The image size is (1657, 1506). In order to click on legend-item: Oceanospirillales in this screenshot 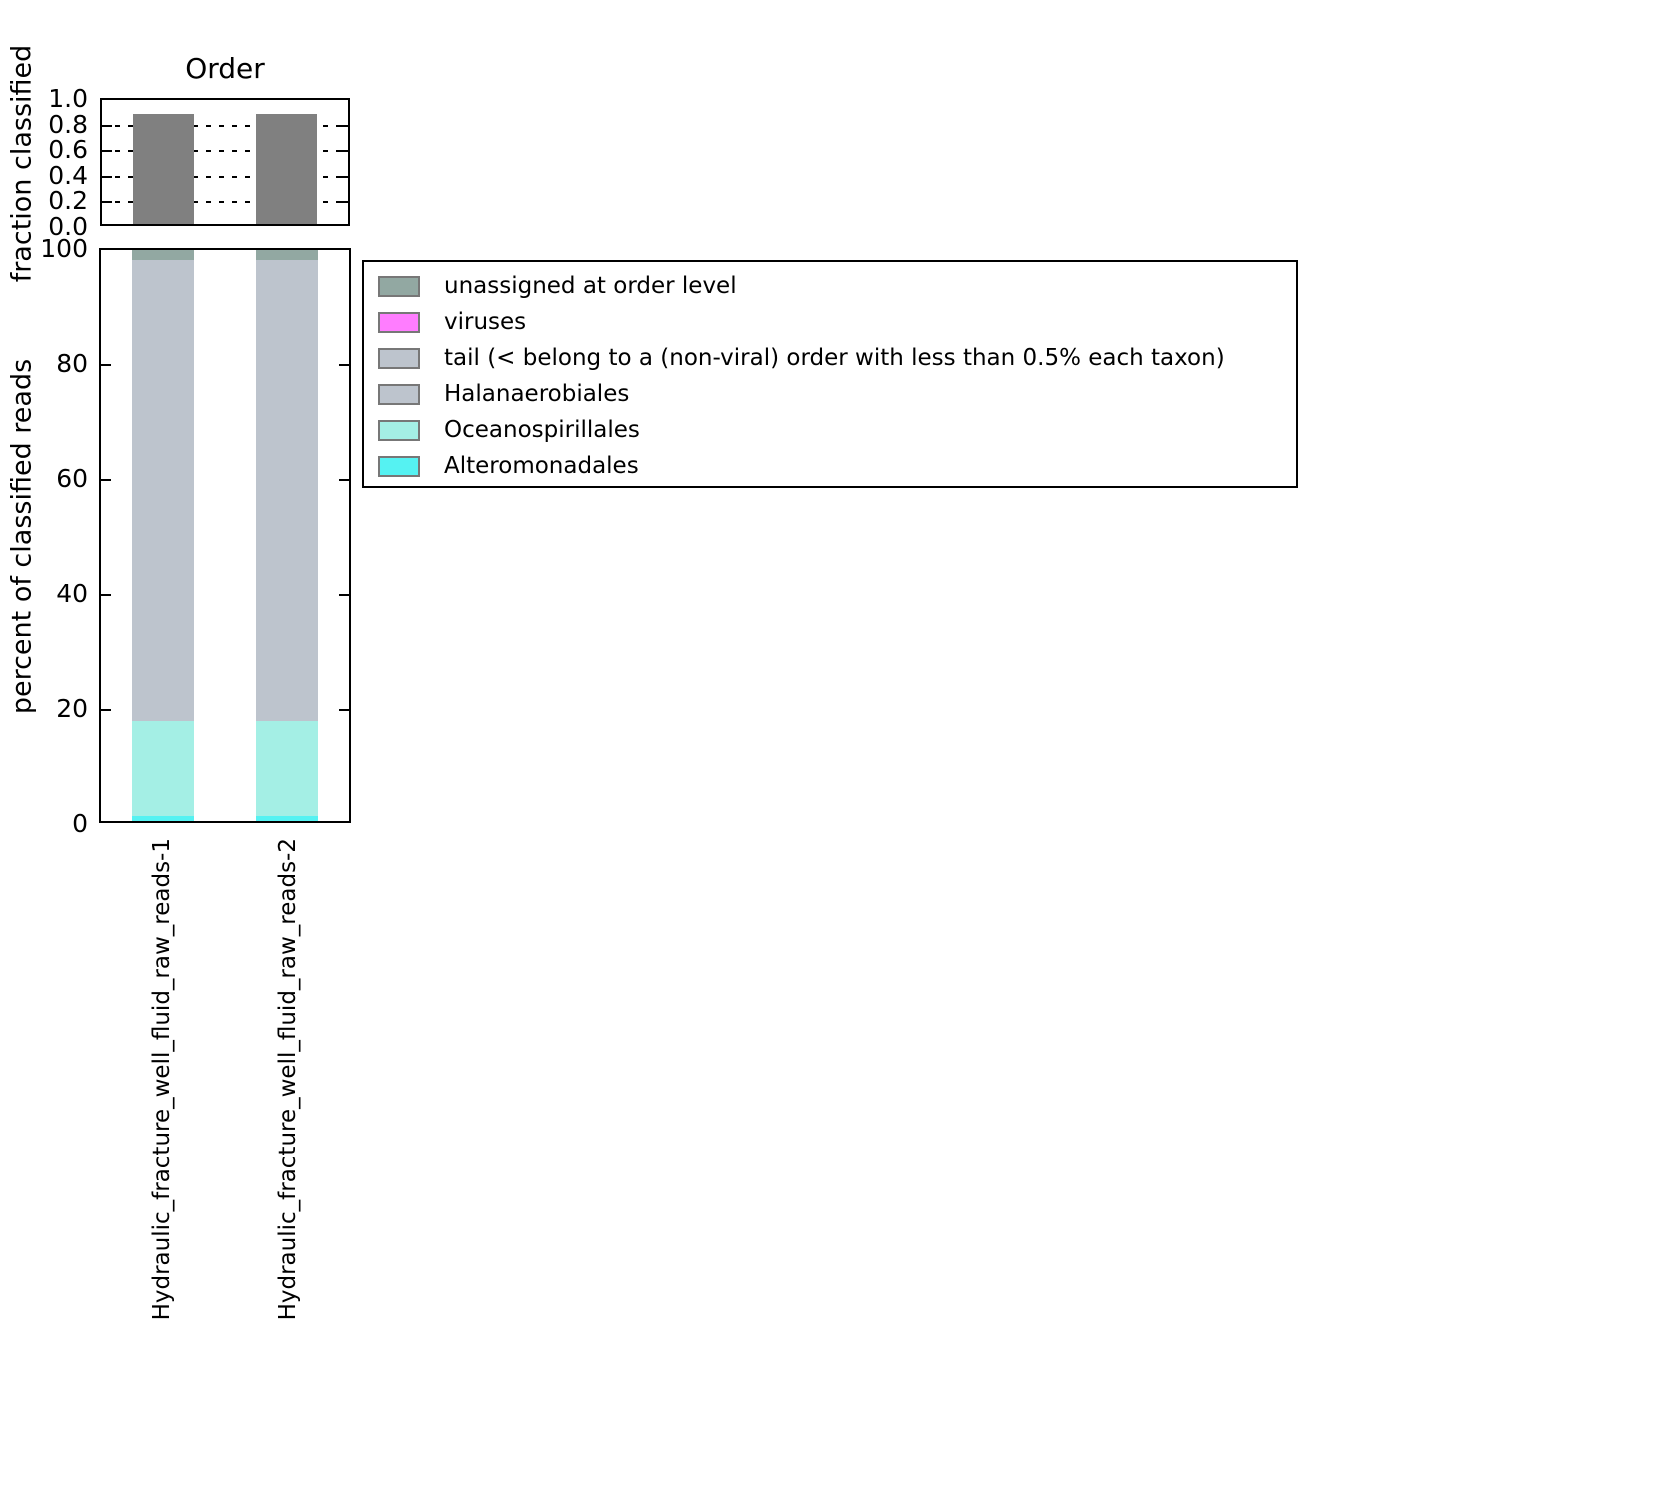, I will do `click(830, 430)`.